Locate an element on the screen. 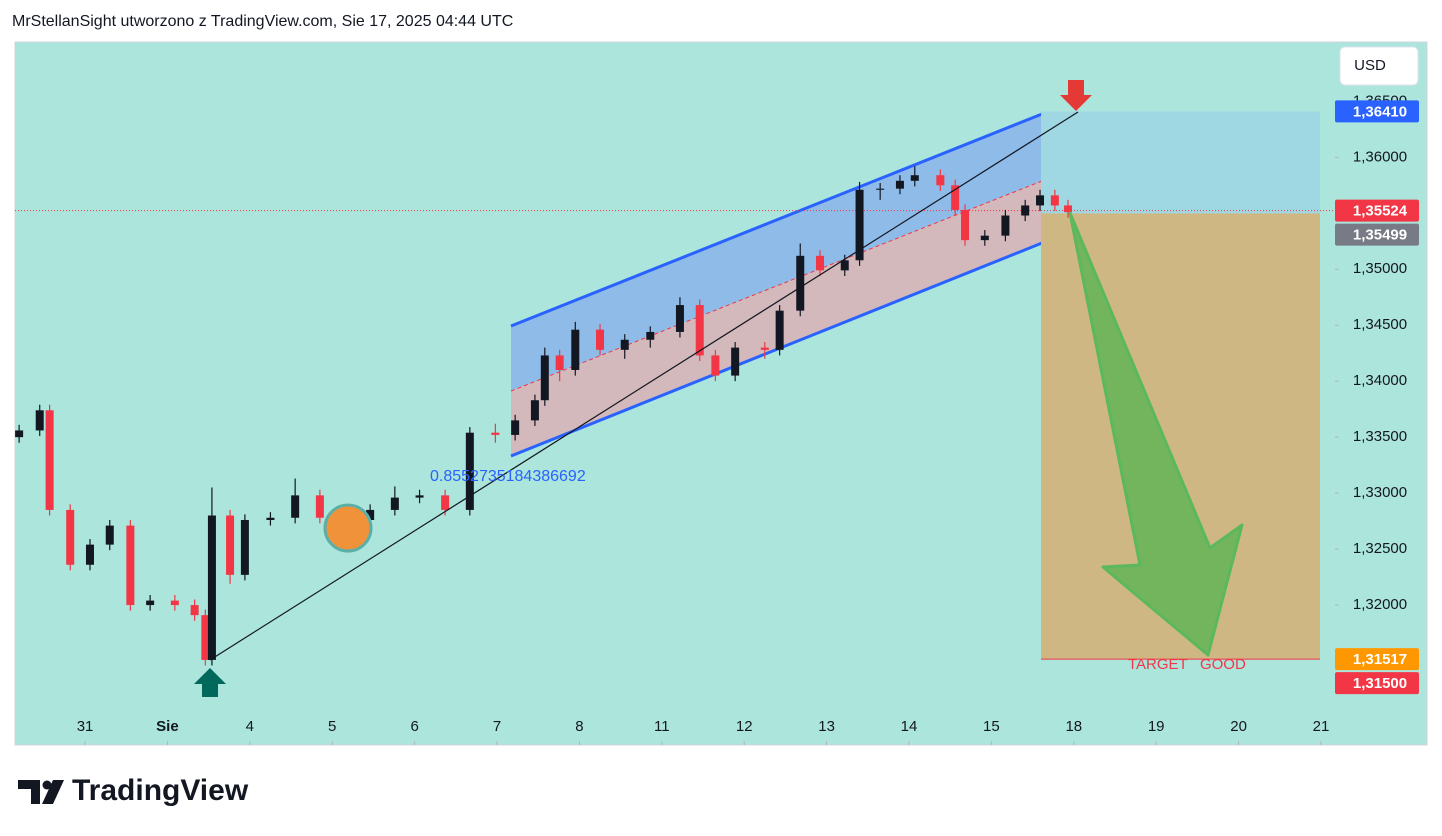 Image resolution: width=1442 pixels, height=836 pixels. circle-marker is located at coordinates (348, 528).